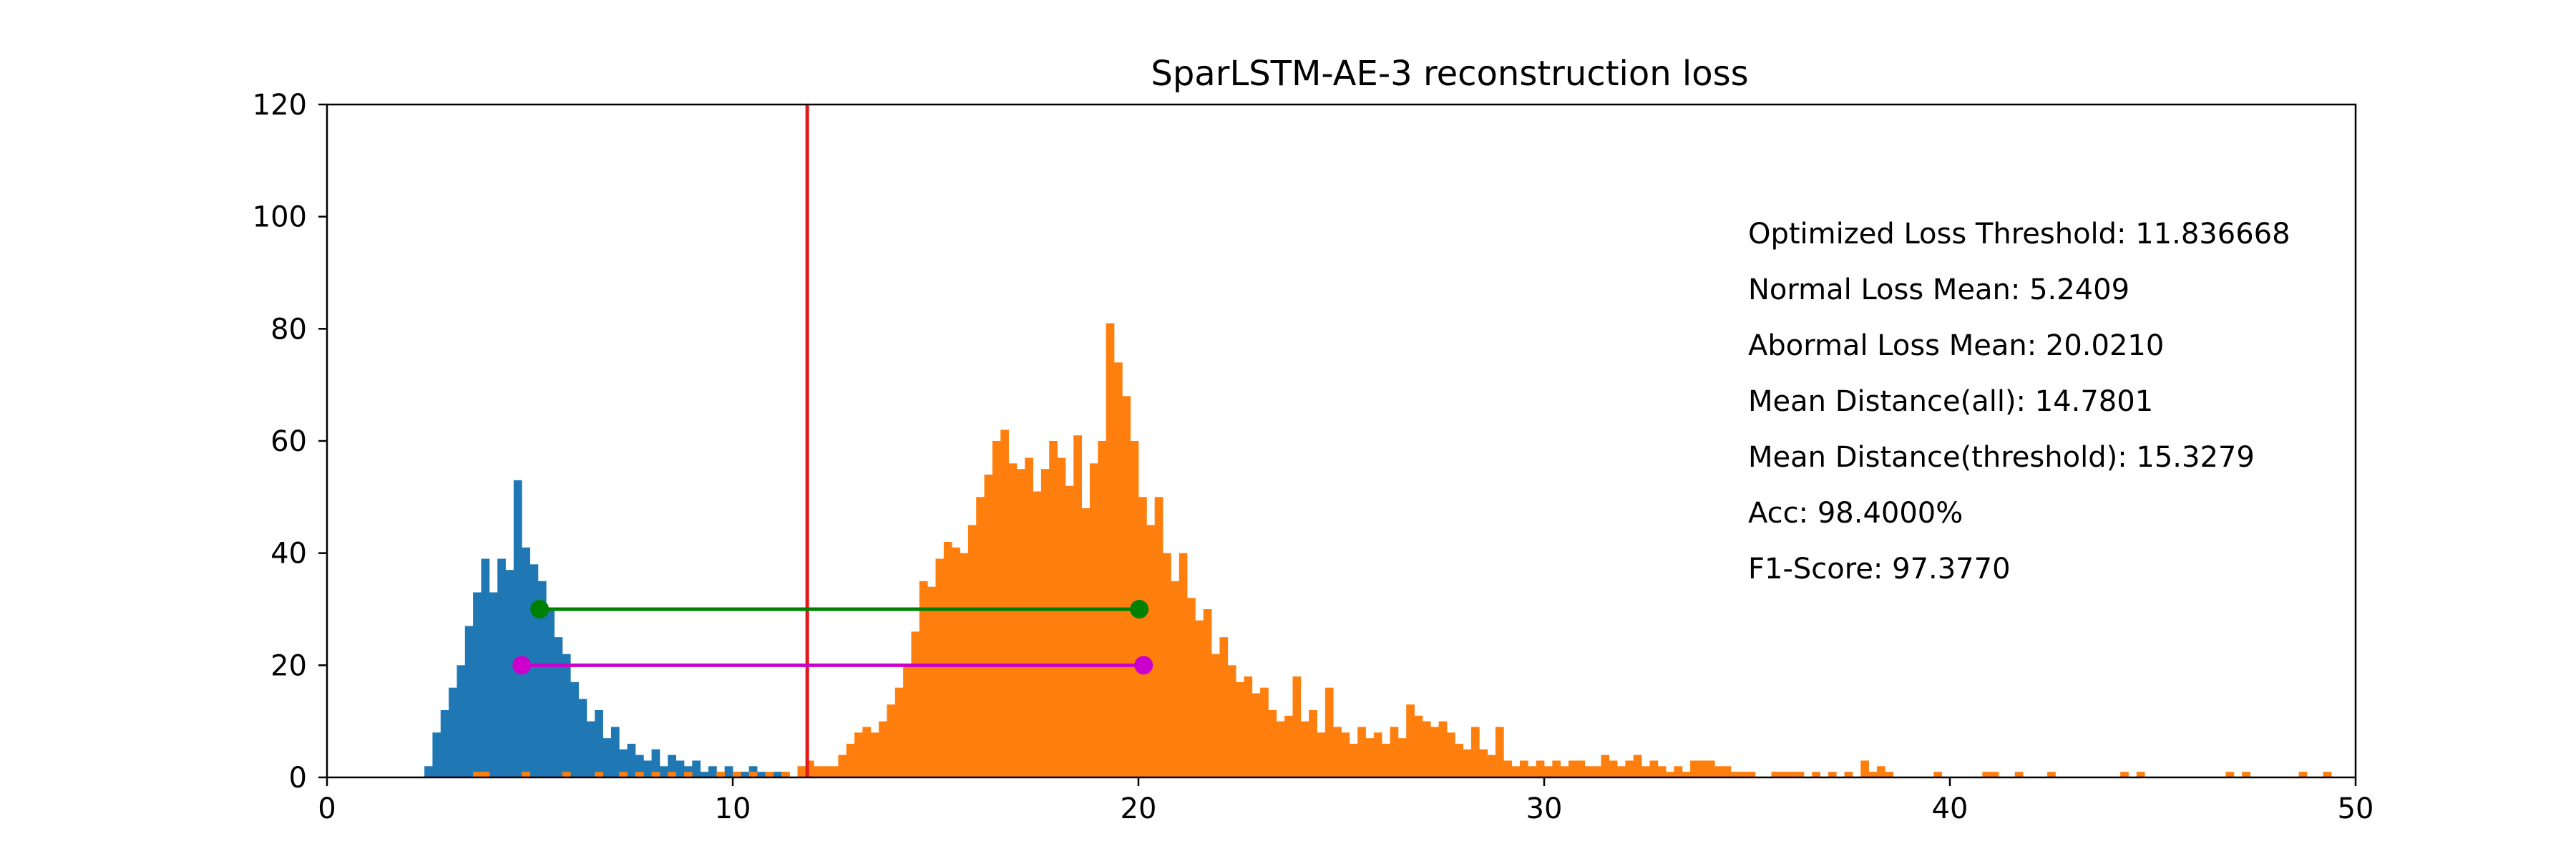  Describe the element at coordinates (1544, 808) in the screenshot. I see `x-tick-label: 30` at that location.